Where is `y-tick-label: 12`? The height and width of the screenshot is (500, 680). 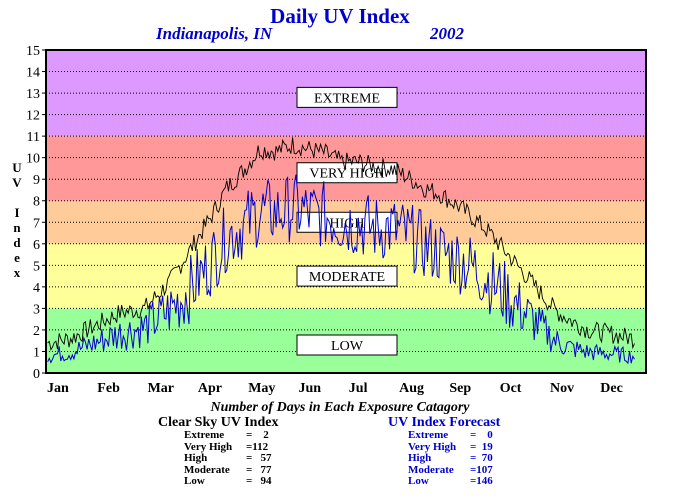
y-tick-label: 12 is located at coordinates (33, 116).